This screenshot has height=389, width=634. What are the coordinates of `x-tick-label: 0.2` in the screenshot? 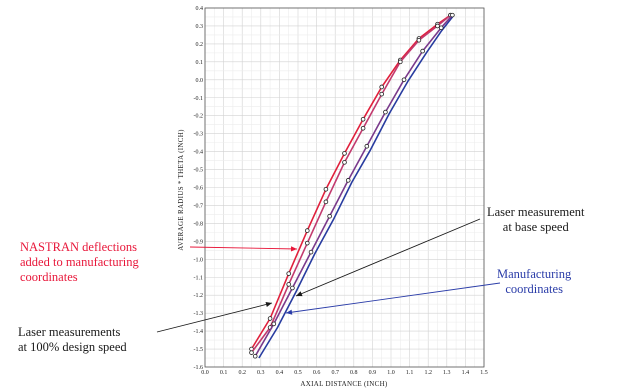 It's located at (242, 373).